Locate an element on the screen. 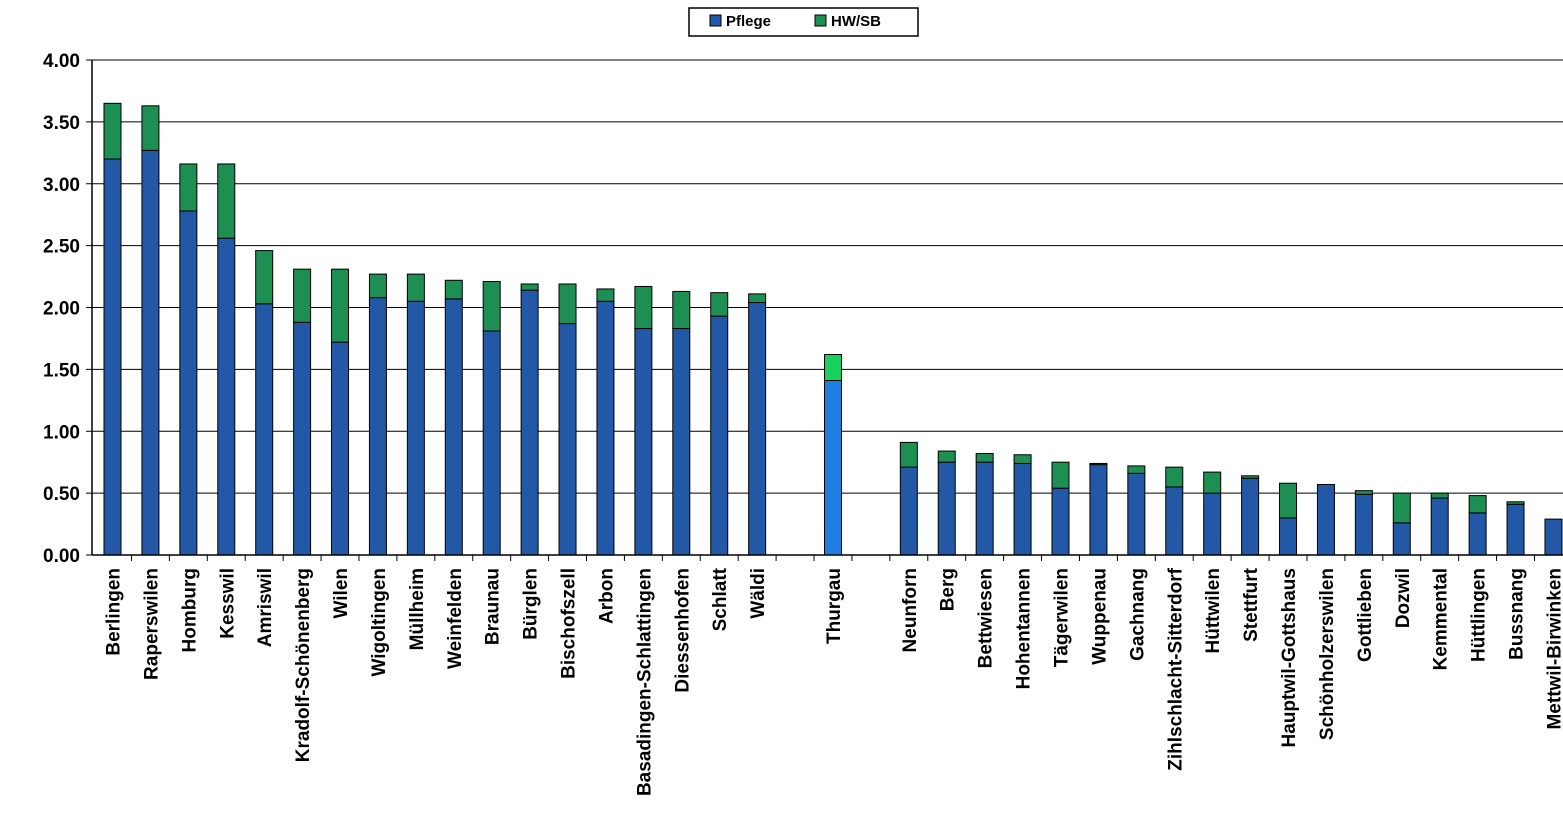 The image size is (1563, 832). y-tick-label: 3.00 is located at coordinates (61, 185).